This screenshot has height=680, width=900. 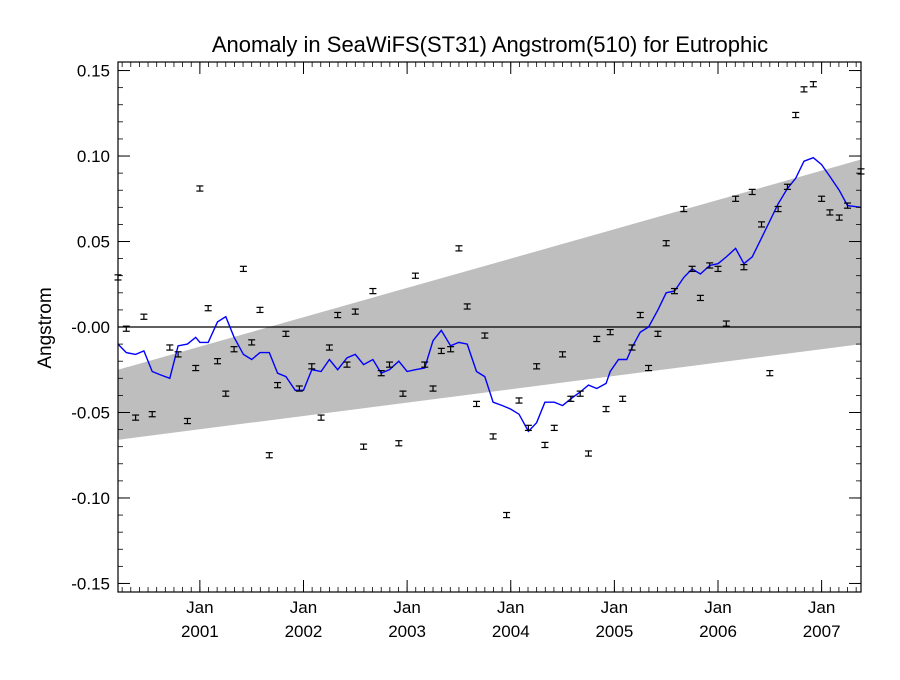 What do you see at coordinates (304, 631) in the screenshot?
I see `x-tick-year-label: 2002` at bounding box center [304, 631].